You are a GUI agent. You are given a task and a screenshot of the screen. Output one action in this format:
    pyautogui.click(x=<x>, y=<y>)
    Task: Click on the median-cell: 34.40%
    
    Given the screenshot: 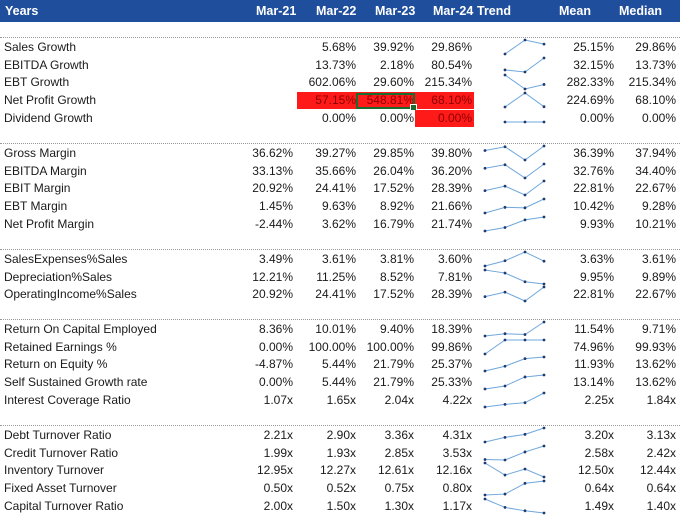 What is the action you would take?
    pyautogui.click(x=655, y=170)
    